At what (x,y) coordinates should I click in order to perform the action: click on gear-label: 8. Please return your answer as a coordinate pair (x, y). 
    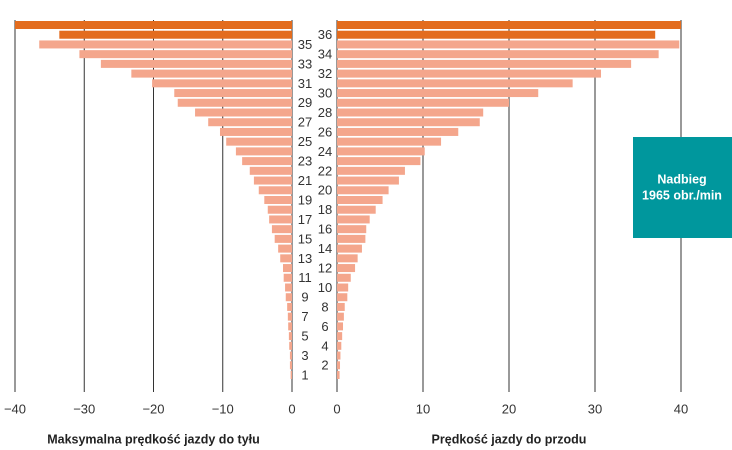
    Looking at the image, I should click on (324, 306).